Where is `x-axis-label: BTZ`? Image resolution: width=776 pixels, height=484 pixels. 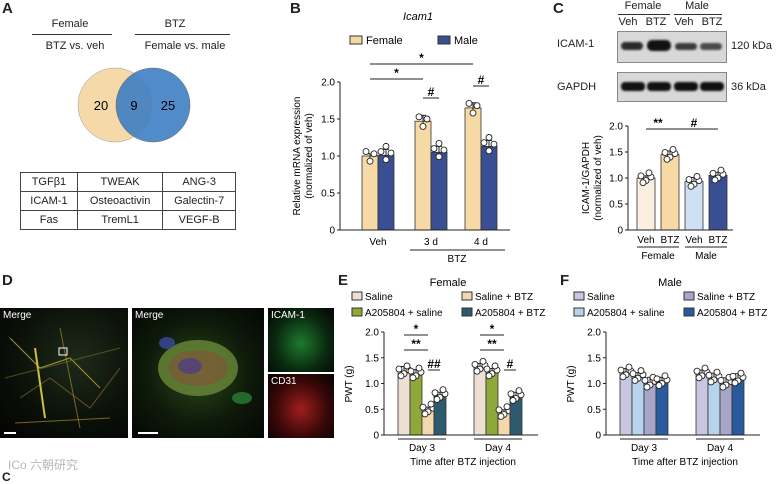
x-axis-label: BTZ is located at coordinates (457, 259).